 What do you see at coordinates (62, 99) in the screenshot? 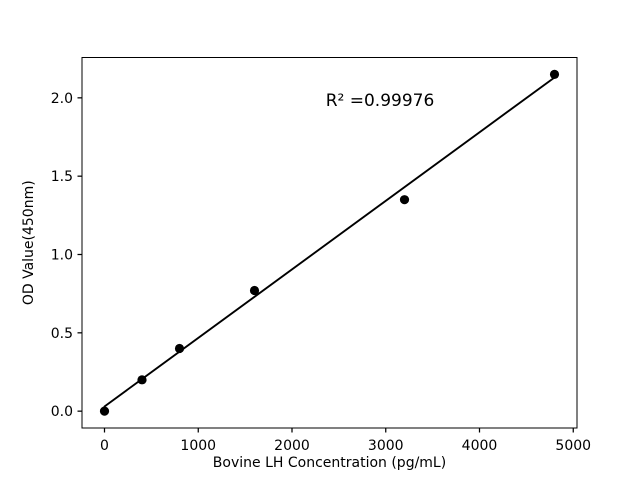
I see `y-tick-label: 2.0` at bounding box center [62, 99].